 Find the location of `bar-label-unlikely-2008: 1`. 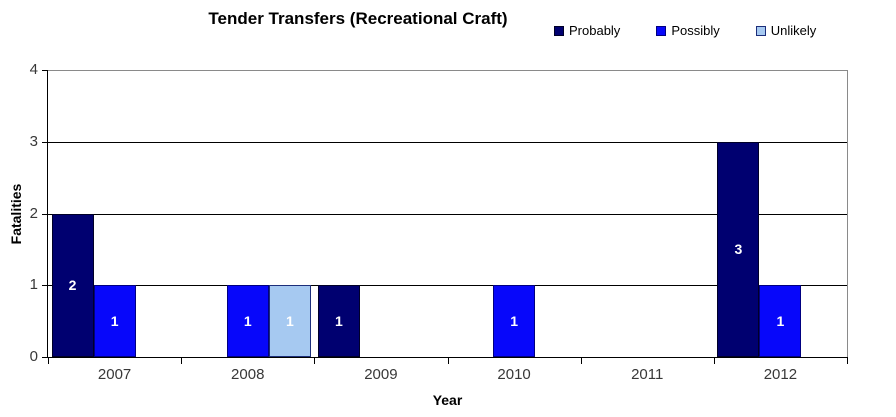

bar-label-unlikely-2008: 1 is located at coordinates (289, 320).